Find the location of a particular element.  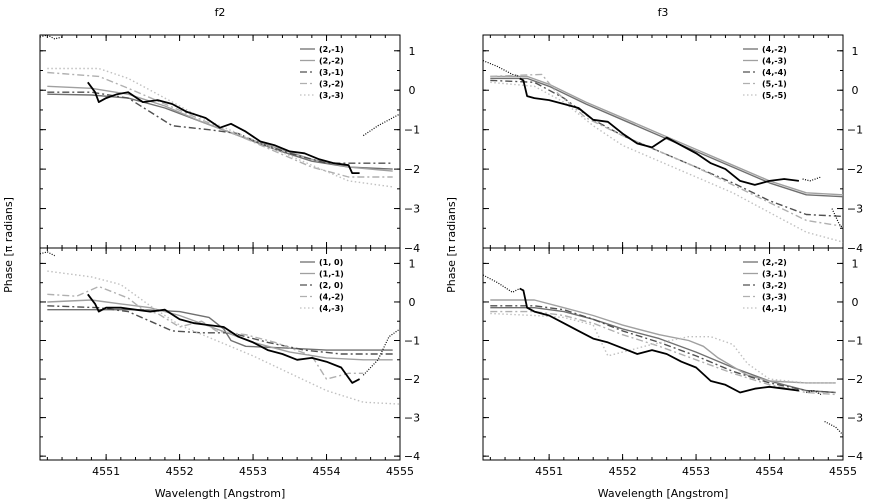

y-axis-label-right: Phase [π radians] is located at coordinates (451, 245).